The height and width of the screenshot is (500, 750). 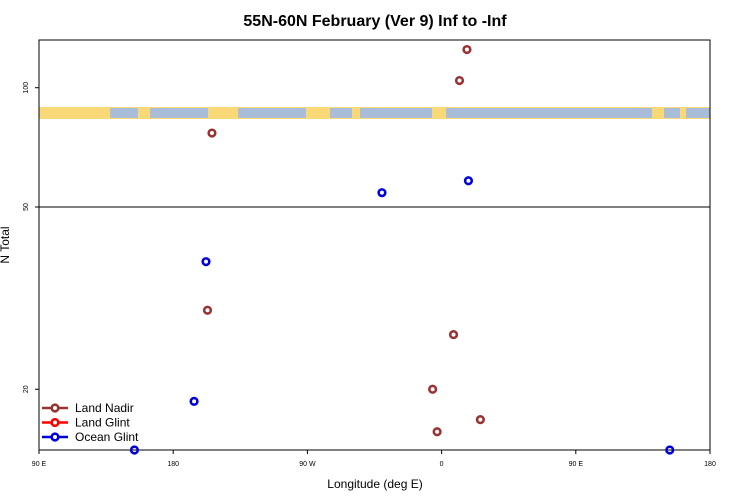 I want to click on x-tick-label: 90 W, so click(x=307, y=464).